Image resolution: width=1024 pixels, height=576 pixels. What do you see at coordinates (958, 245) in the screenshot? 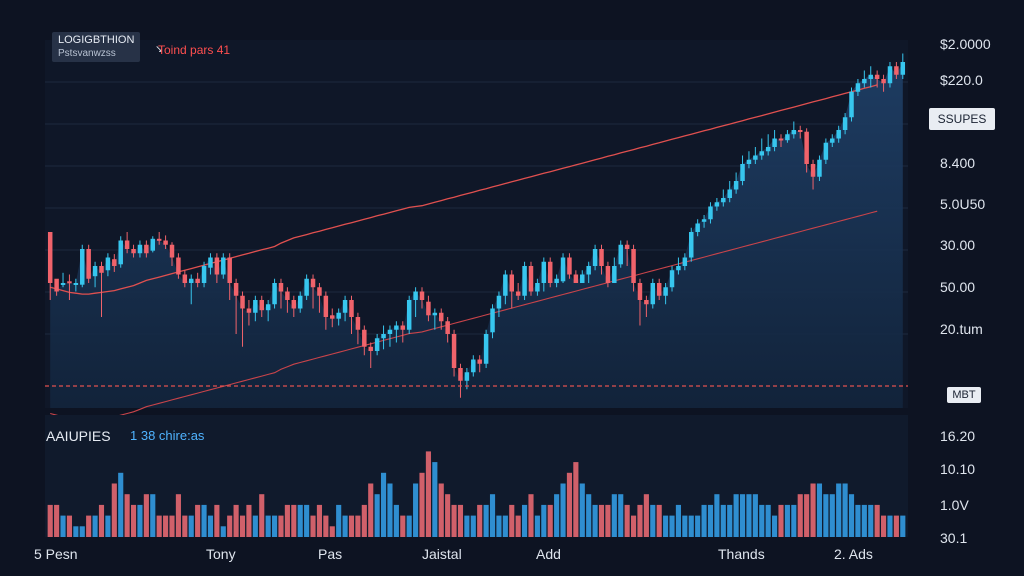
I see `y-tick-label: 30.00` at bounding box center [958, 245].